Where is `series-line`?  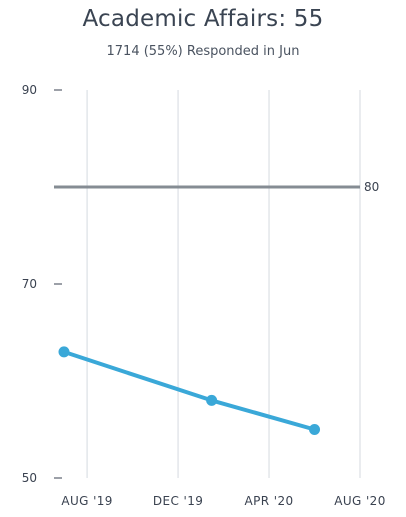
series-line is located at coordinates (189, 390).